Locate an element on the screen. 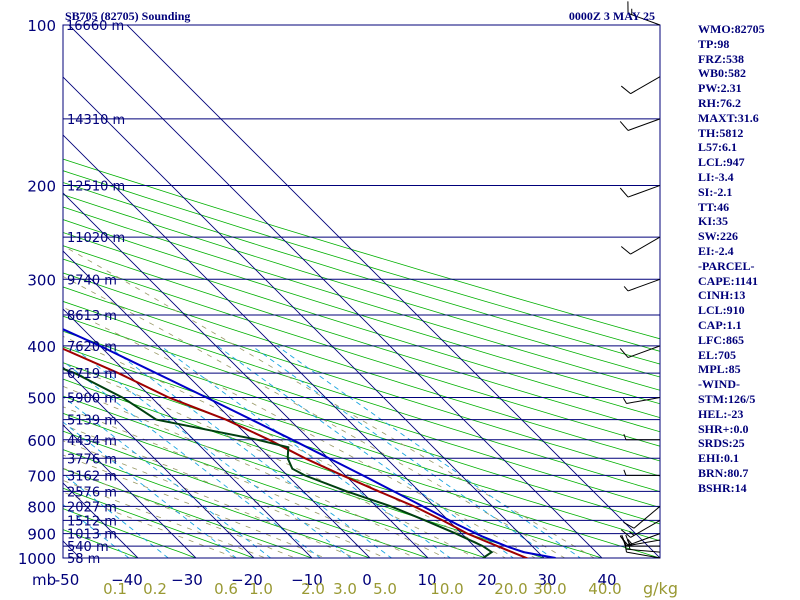  pressure-tick-label: 1000 is located at coordinates (37, 559).